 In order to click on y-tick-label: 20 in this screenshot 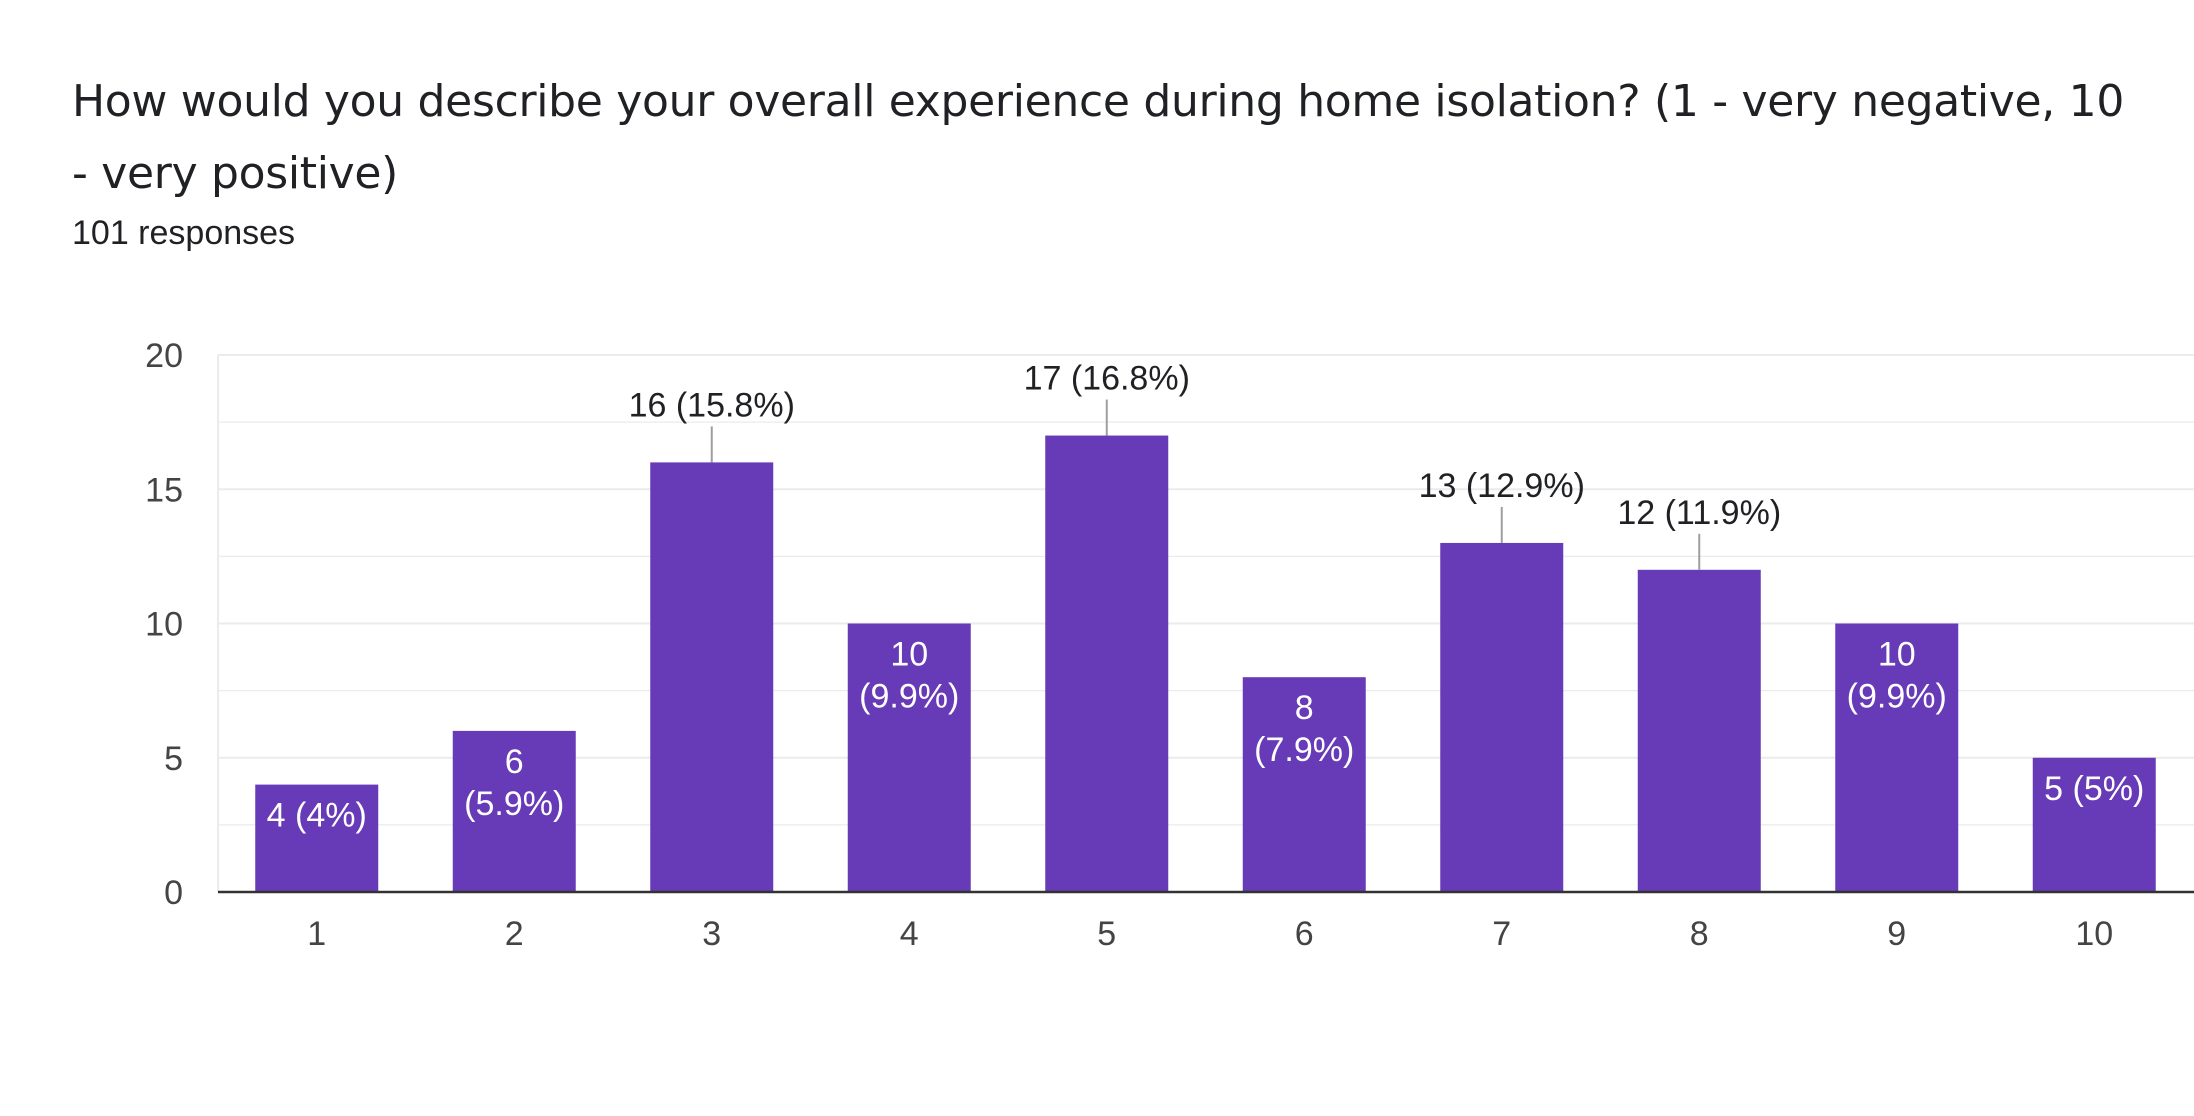, I will do `click(164, 356)`.